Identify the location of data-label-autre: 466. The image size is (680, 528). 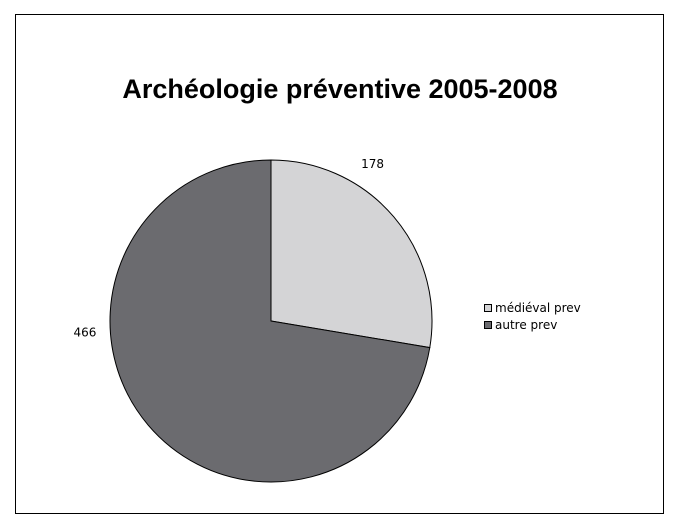
(84, 333).